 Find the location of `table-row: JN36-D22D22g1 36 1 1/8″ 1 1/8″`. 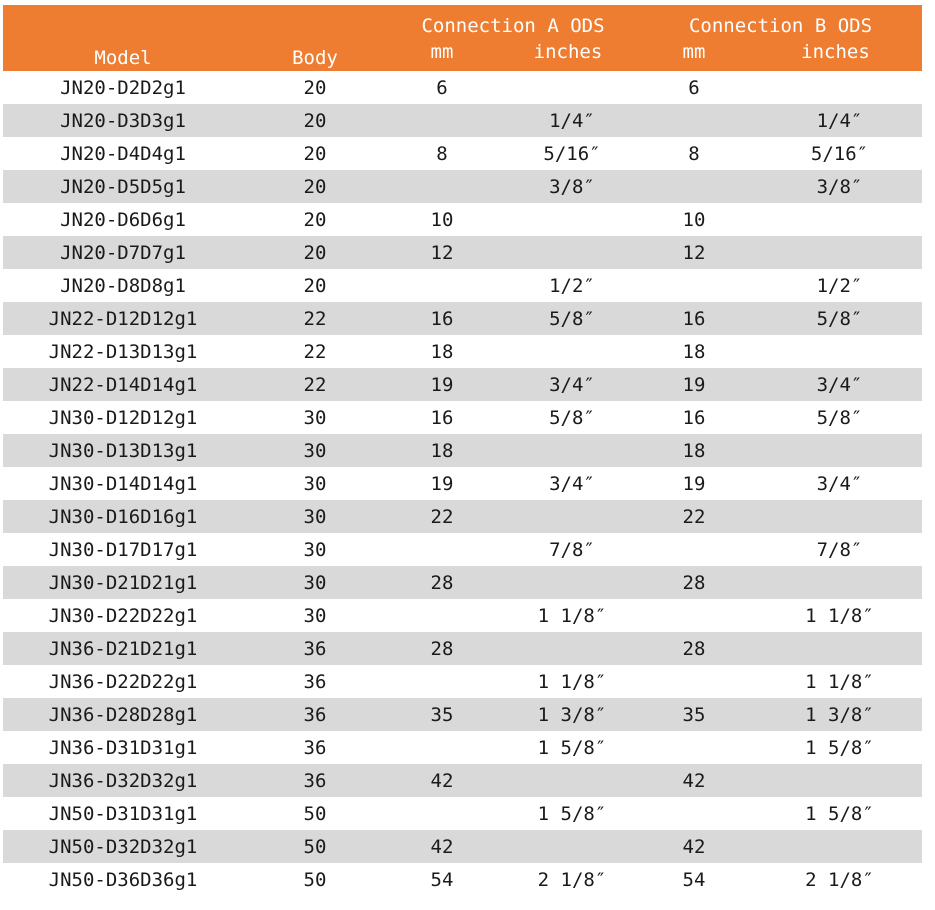

table-row: JN36-D22D22g1 36 1 1/8″ 1 1/8″ is located at coordinates (462, 681).